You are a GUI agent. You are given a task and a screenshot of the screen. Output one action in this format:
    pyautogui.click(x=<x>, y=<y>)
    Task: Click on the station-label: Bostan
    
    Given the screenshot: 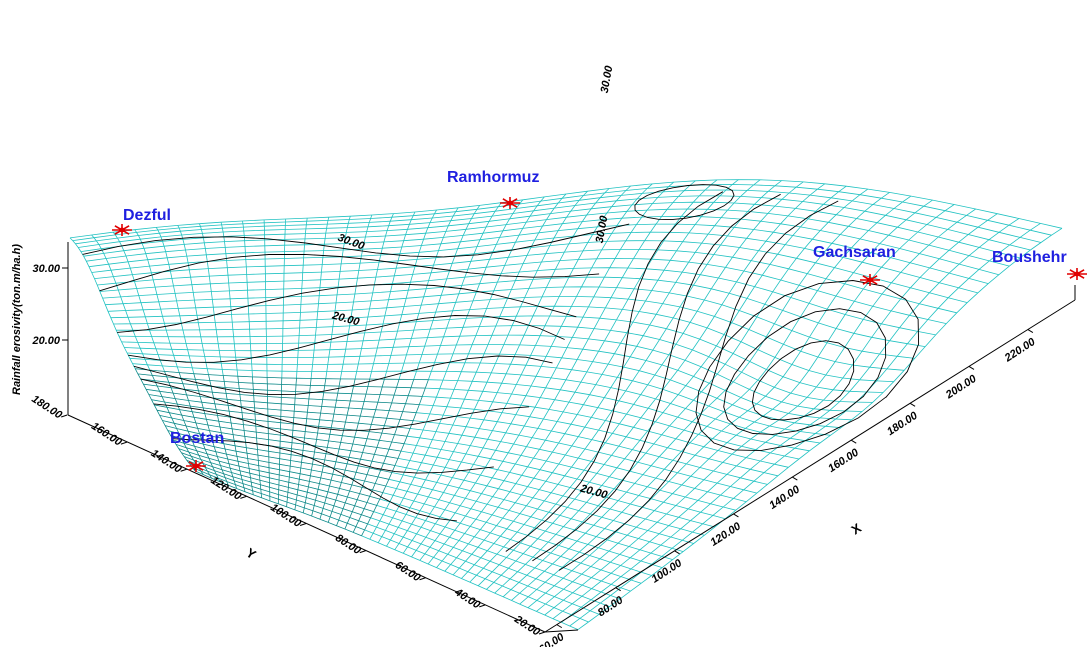 What is the action you would take?
    pyautogui.click(x=197, y=438)
    